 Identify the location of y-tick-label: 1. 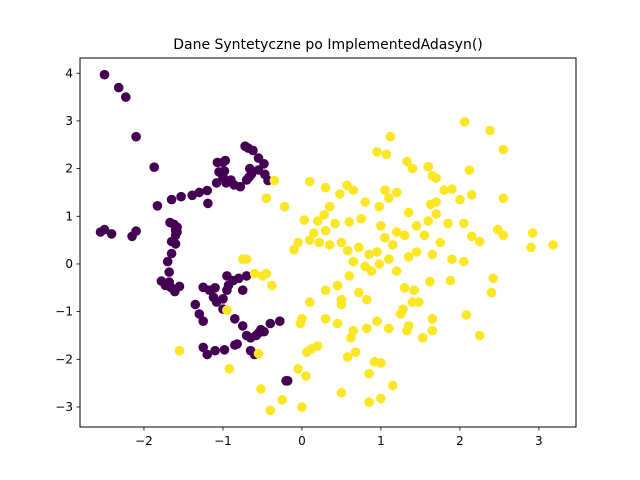
(69, 216).